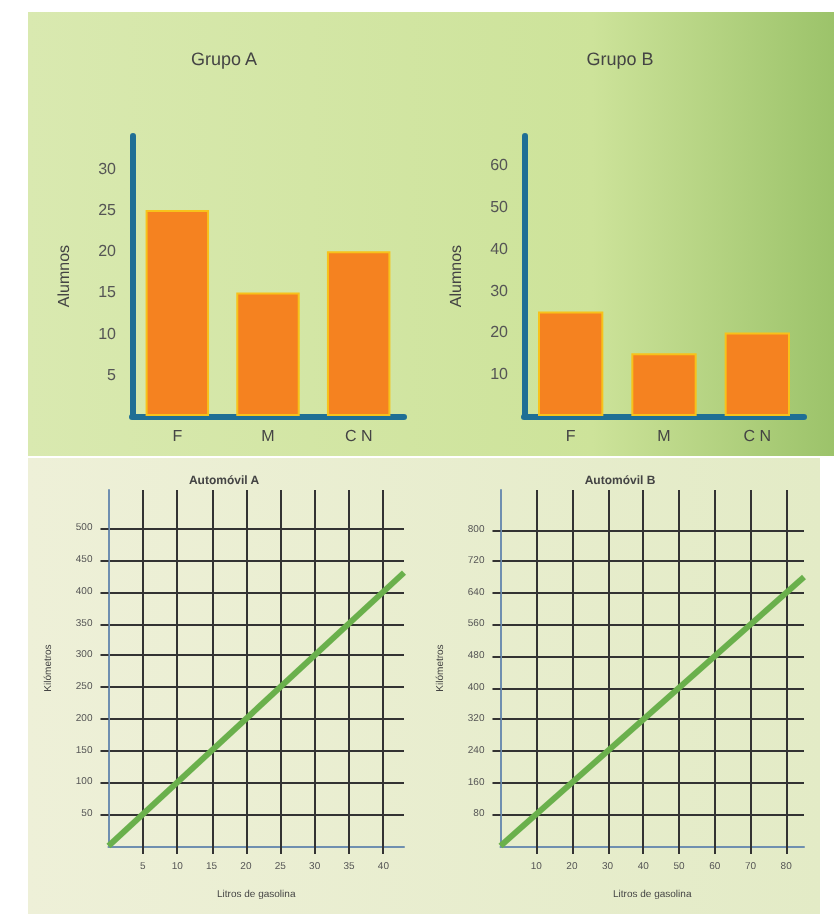 Image resolution: width=834 pixels, height=918 pixels. I want to click on y-tick-label: 40, so click(500, 248).